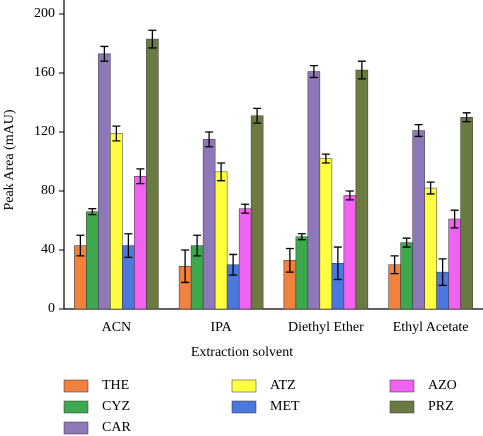 This screenshot has height=436, width=483. I want to click on y-tick-label: 160, so click(44, 72).